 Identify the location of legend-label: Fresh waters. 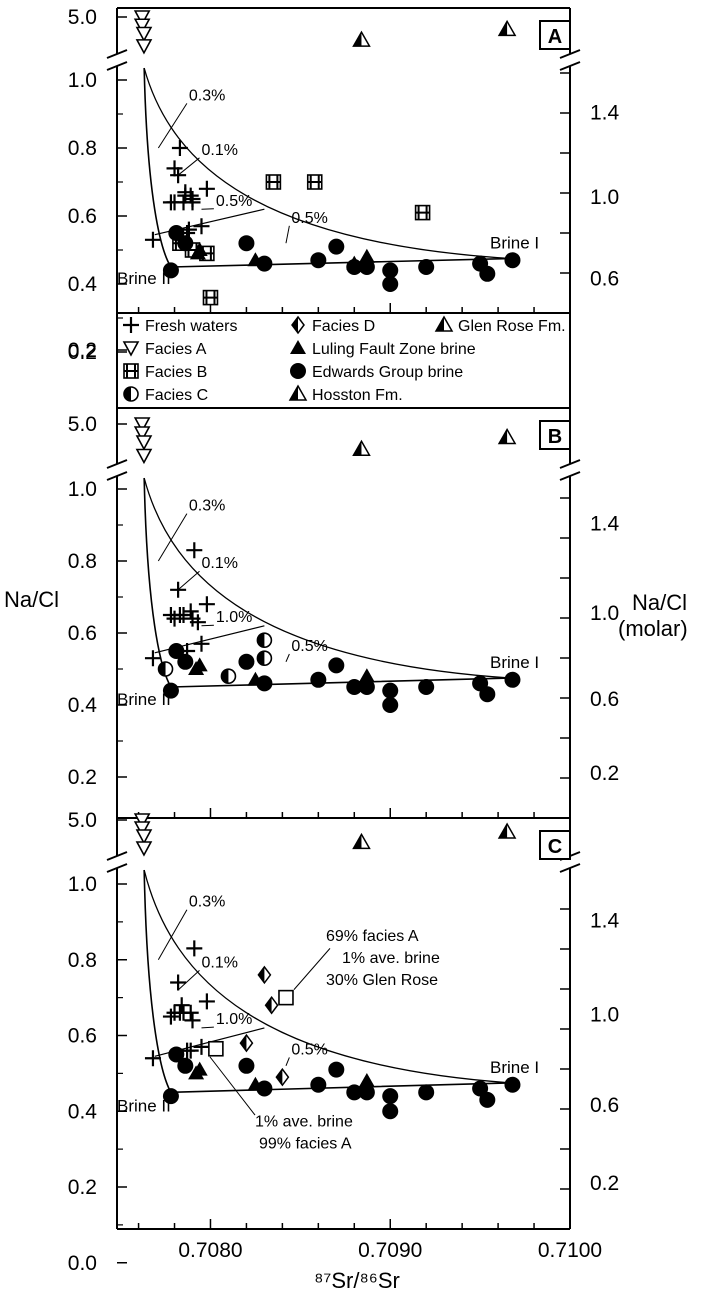
(191, 326).